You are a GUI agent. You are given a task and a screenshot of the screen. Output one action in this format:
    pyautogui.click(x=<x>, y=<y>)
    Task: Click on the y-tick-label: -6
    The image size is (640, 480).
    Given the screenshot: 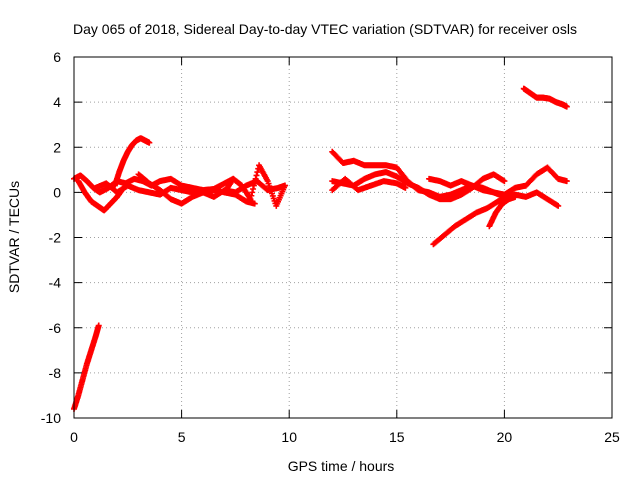 What is the action you would take?
    pyautogui.click(x=55, y=328)
    